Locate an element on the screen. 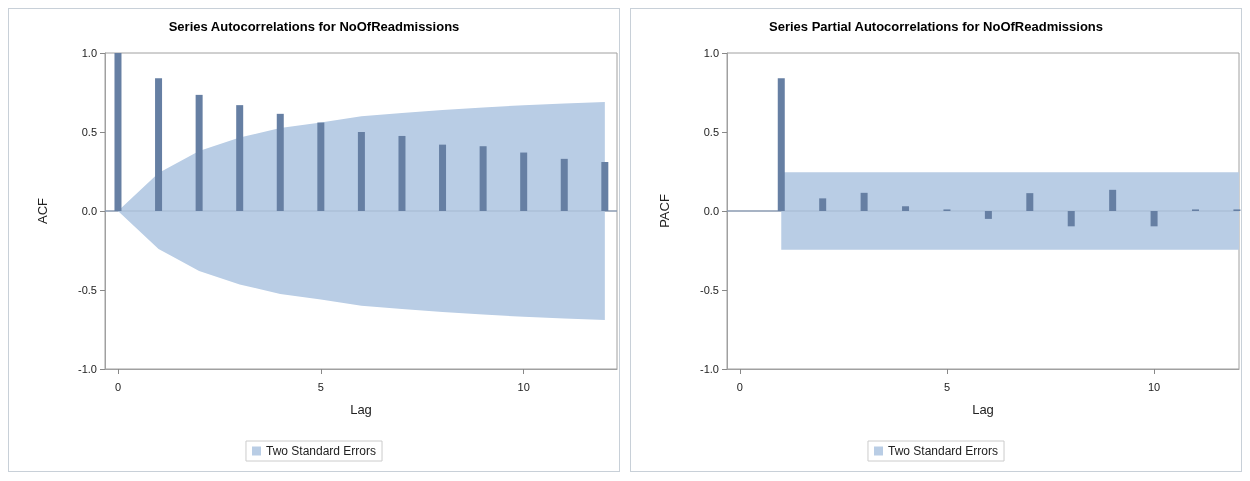  chart-title: Series Autocorrelations for NoOfReadmissions is located at coordinates (314, 26).